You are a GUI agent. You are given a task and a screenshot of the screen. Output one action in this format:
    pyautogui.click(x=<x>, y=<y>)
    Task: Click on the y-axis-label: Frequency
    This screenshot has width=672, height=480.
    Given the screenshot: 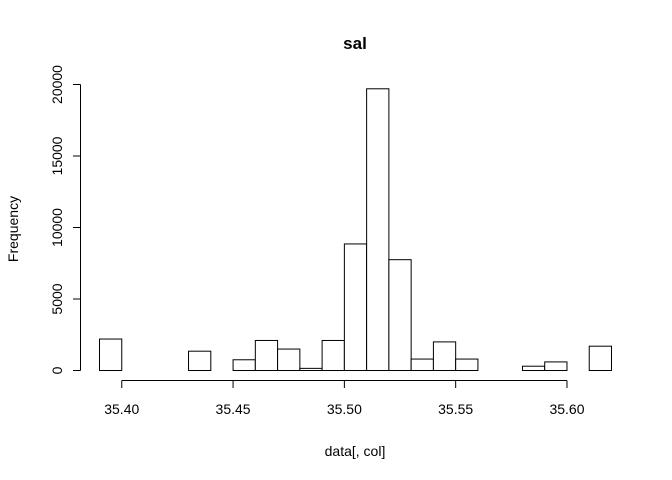 What is the action you would take?
    pyautogui.click(x=13, y=229)
    